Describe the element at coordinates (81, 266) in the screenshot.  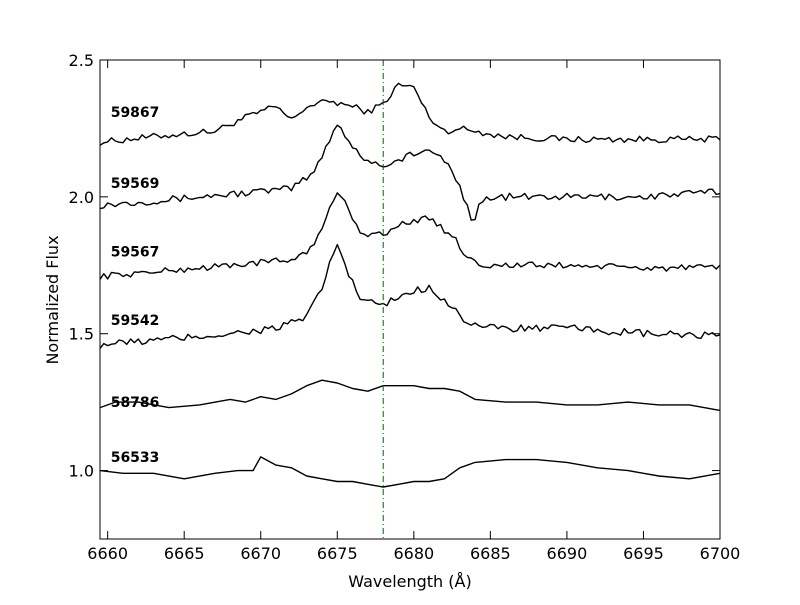
I see `y-tick-labels: 1.0 1.5 2.0 2.5` at that location.